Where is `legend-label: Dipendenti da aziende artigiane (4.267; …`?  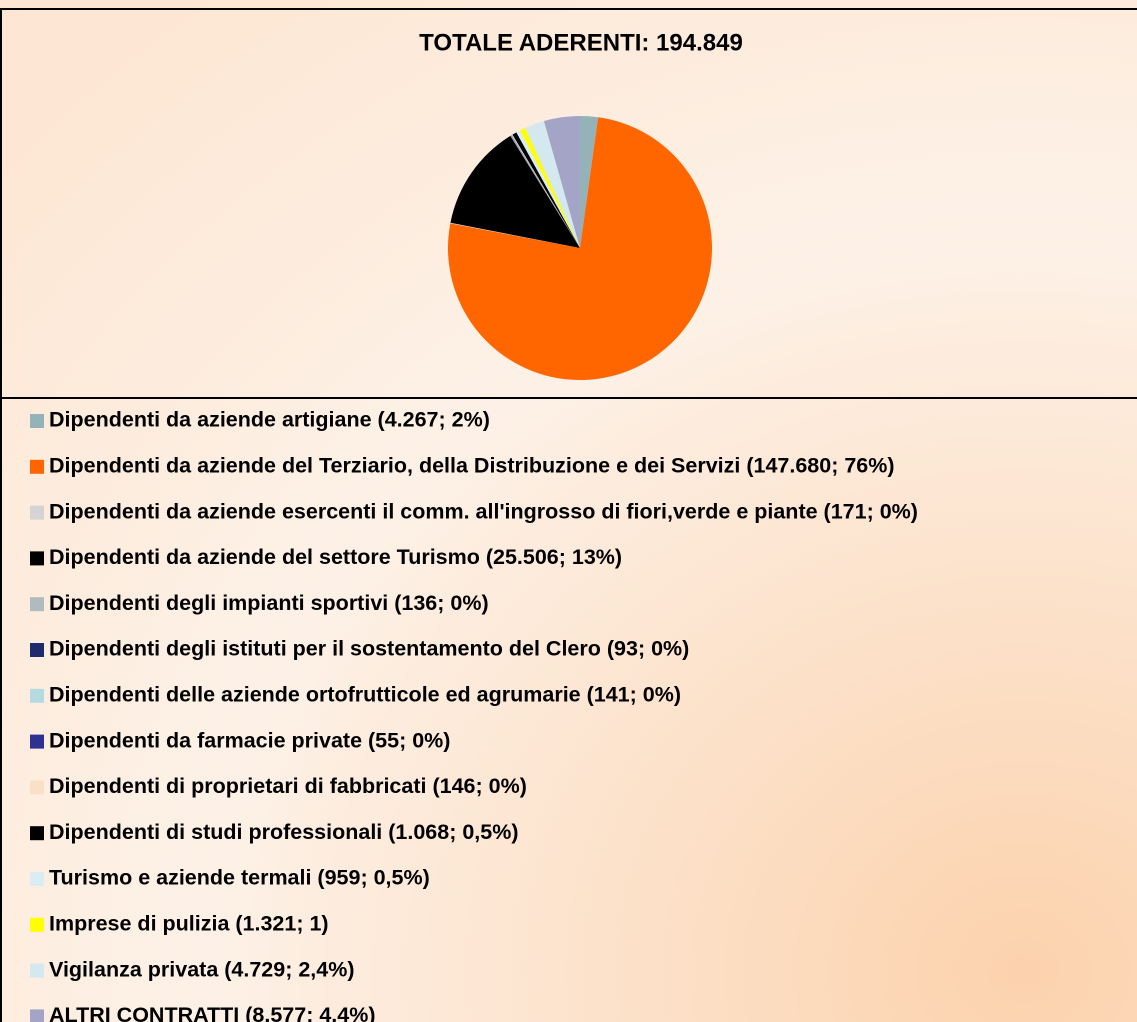
legend-label: Dipendenti da aziende artigiane (4.267; … is located at coordinates (269, 420).